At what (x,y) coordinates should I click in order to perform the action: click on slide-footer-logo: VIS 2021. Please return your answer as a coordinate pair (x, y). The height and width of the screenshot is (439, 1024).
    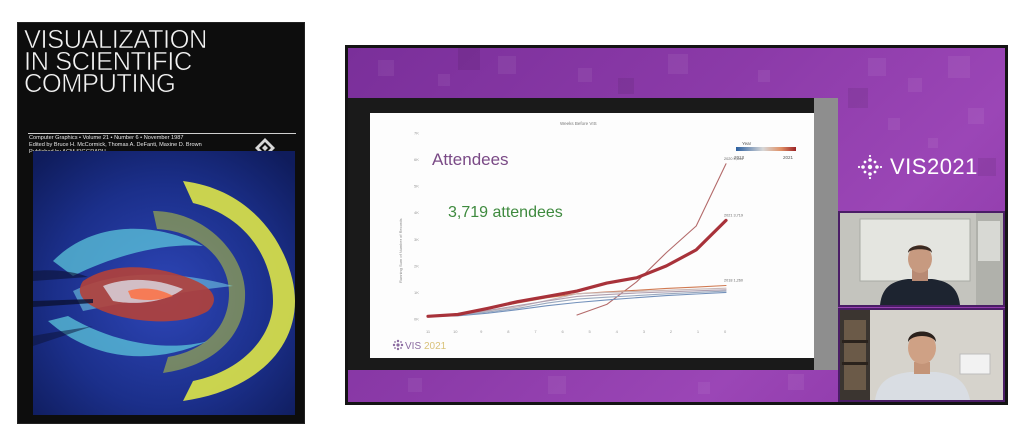
    Looking at the image, I should click on (419, 345).